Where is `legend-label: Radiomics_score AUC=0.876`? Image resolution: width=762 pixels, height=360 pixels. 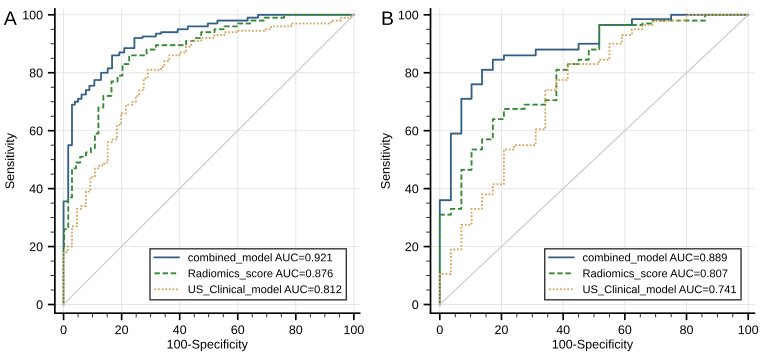 legend-label: Radiomics_score AUC=0.876 is located at coordinates (260, 274).